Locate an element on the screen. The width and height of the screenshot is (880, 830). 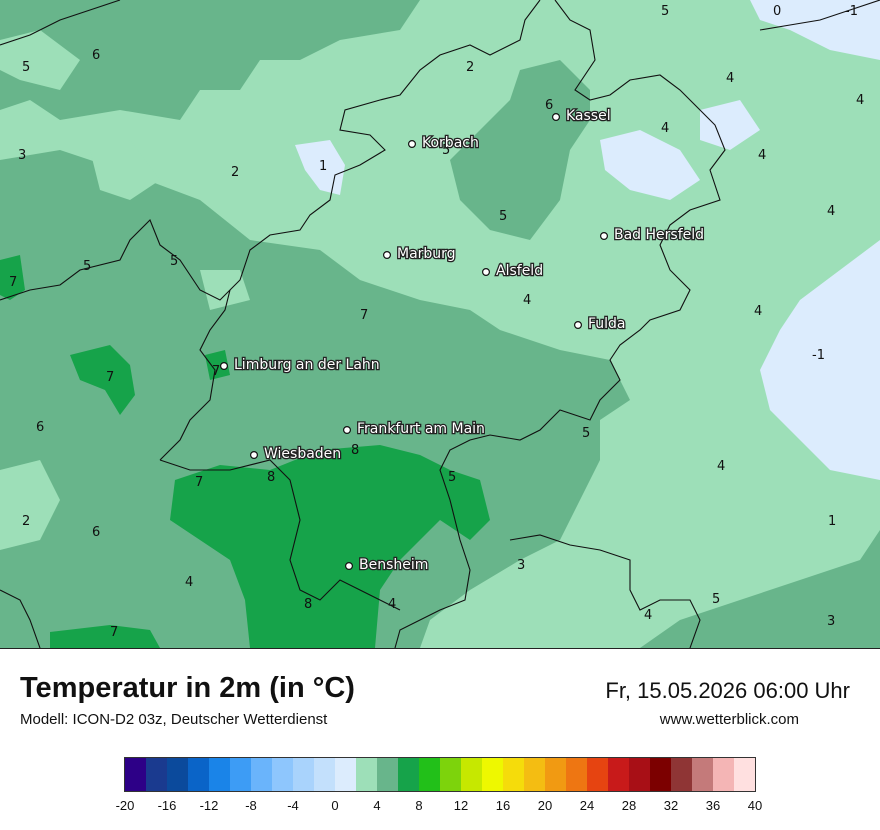
legend-tick-label: 8 is located at coordinates (419, 805).